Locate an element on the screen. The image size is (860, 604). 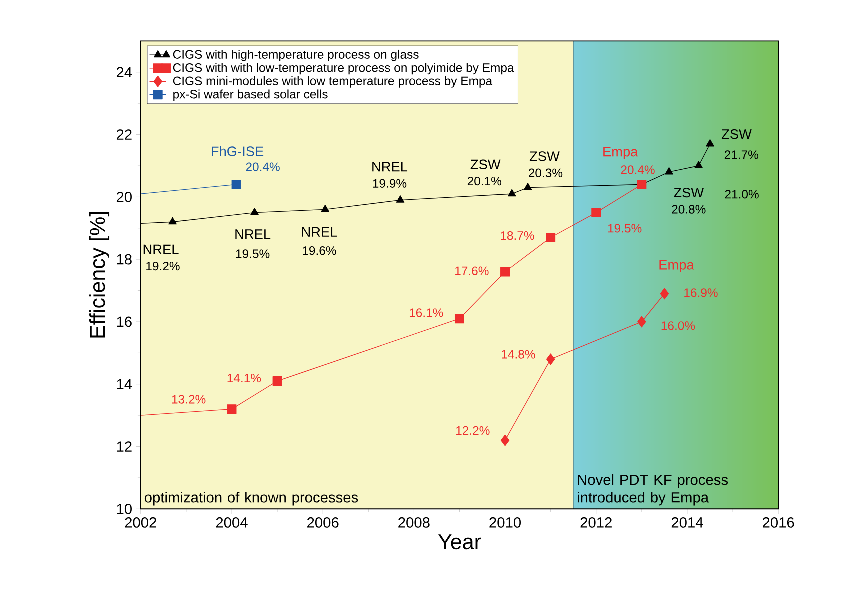
x-tick-label: 2014 is located at coordinates (688, 522).